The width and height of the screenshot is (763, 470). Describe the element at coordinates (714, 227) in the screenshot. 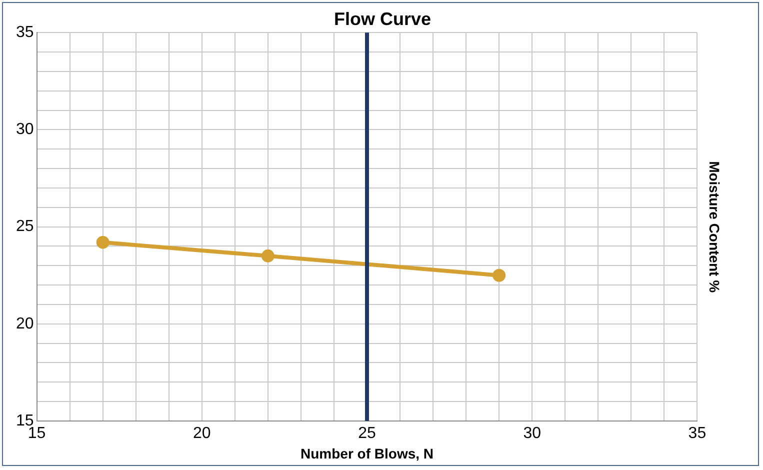

I see `y-axis-title: Moisture Content %` at that location.